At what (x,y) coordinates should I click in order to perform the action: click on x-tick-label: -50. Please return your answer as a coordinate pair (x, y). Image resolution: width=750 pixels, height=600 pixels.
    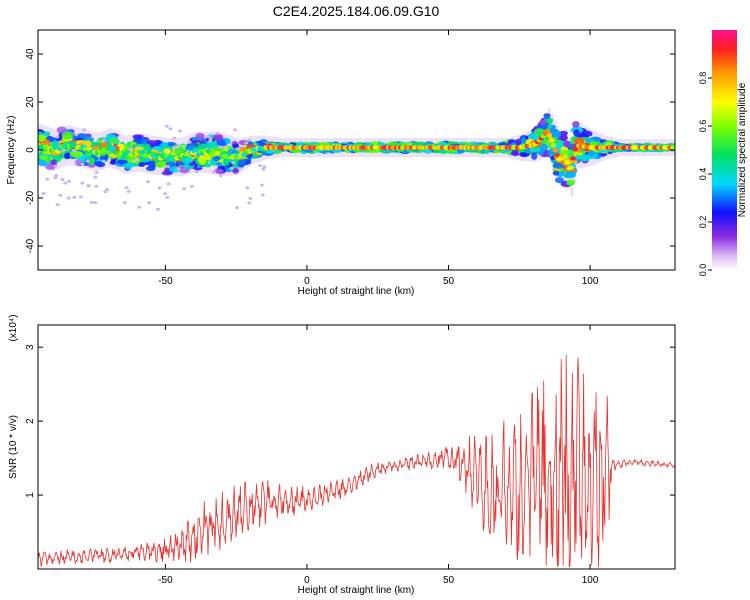
    Looking at the image, I should click on (165, 281).